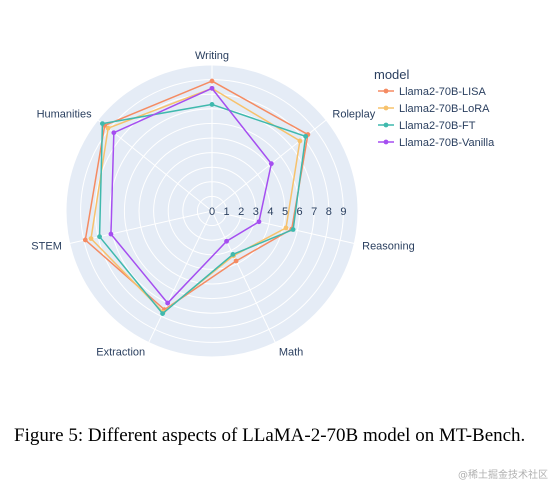 The width and height of the screenshot is (554, 486). What do you see at coordinates (329, 212) in the screenshot?
I see `radial-tick-label: 8` at bounding box center [329, 212].